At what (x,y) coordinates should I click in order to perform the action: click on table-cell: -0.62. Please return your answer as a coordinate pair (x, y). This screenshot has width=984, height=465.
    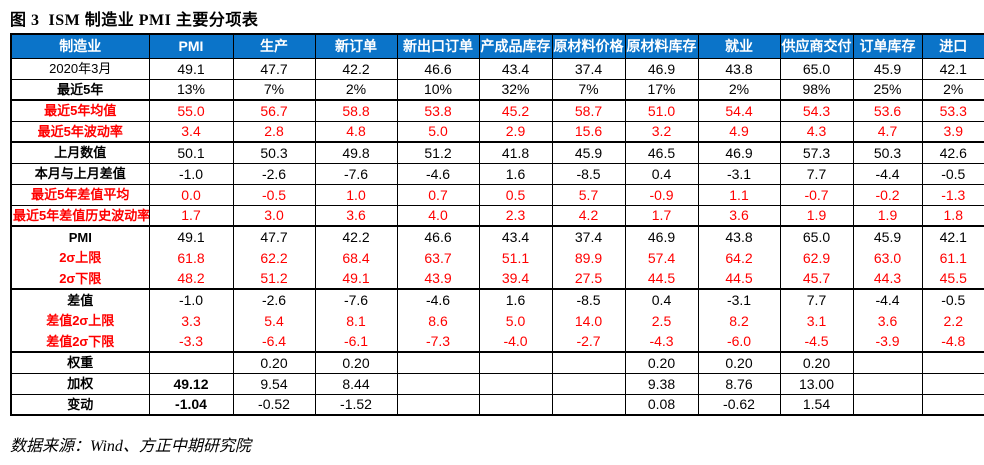
    Looking at the image, I should click on (739, 404).